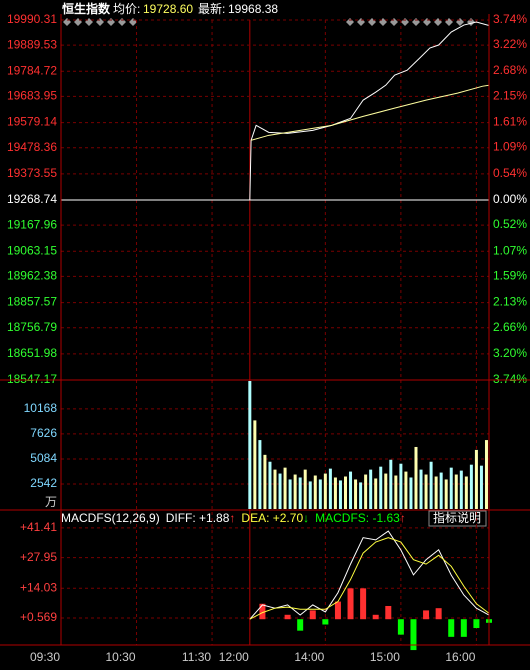 The image size is (530, 670). I want to click on y-tick-label: 10168, so click(41, 408).